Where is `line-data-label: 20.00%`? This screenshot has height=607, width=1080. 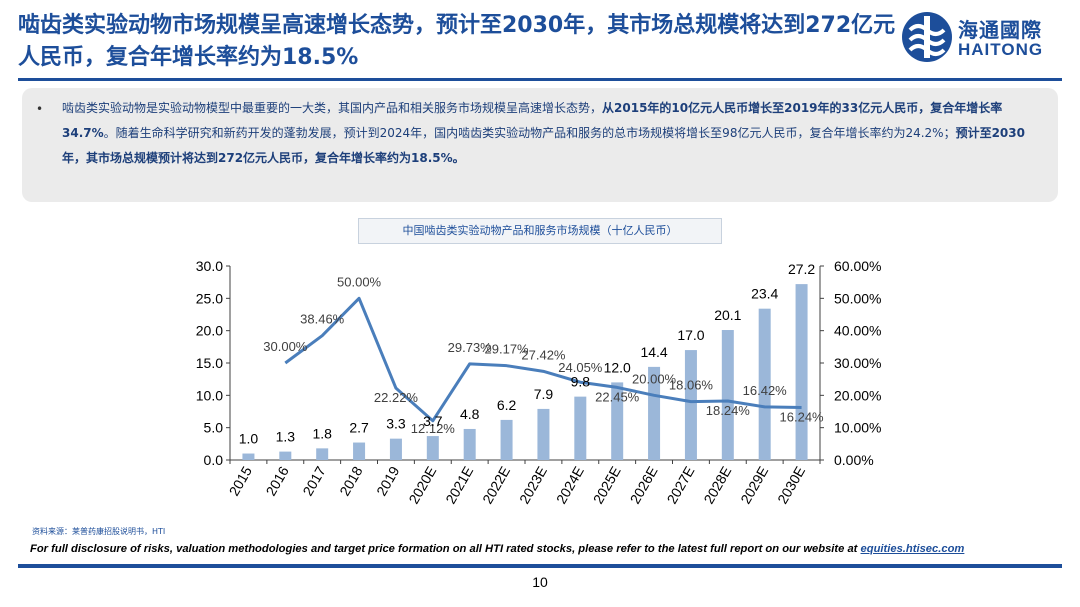
line-data-label: 20.00% is located at coordinates (654, 378).